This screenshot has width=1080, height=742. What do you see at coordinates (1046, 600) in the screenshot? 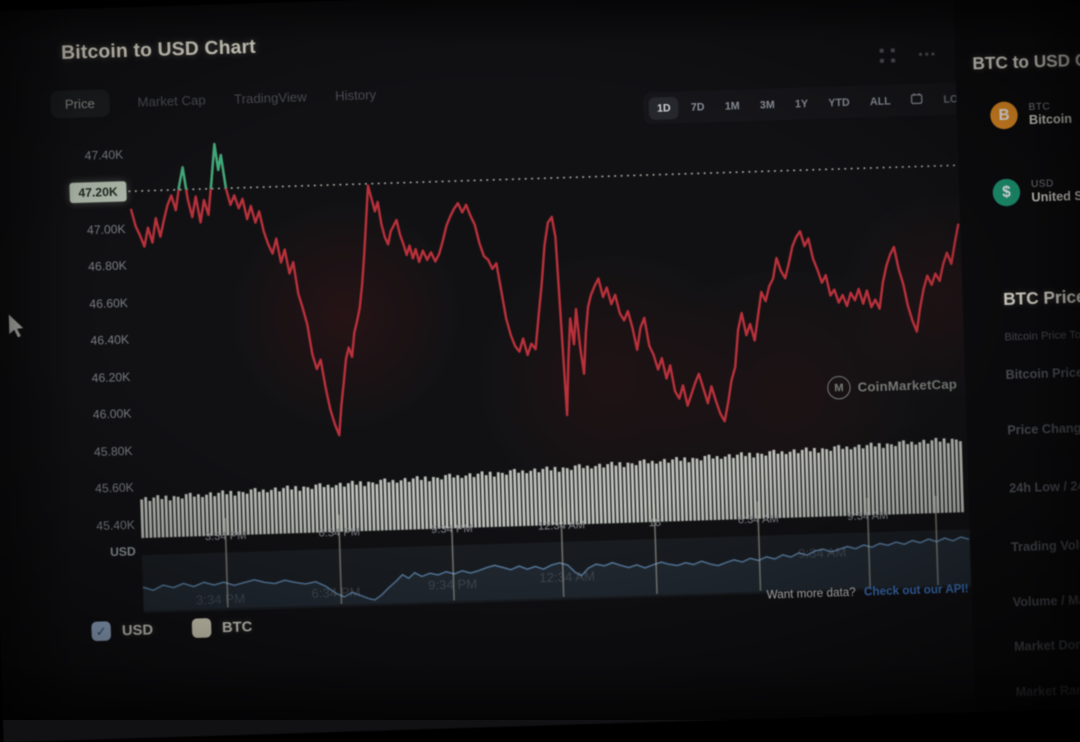
I see `stat-row-volume-market-cap: Volume / Market Cap` at bounding box center [1046, 600].